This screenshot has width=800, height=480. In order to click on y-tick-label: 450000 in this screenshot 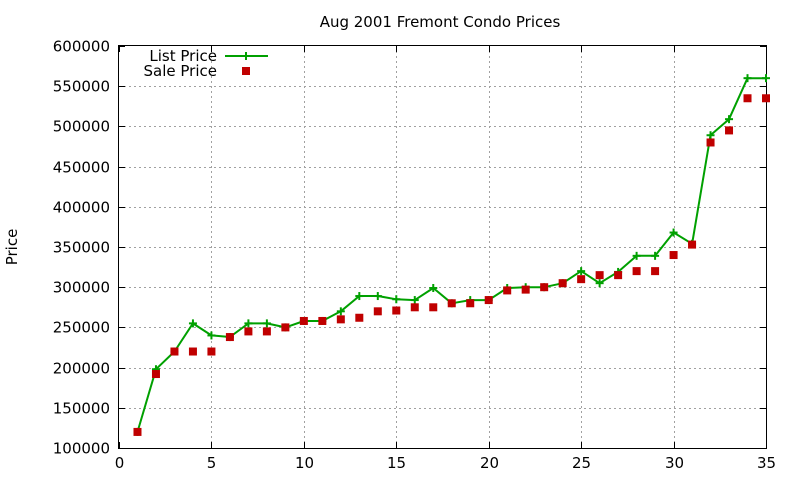, I will do `click(81, 168)`.